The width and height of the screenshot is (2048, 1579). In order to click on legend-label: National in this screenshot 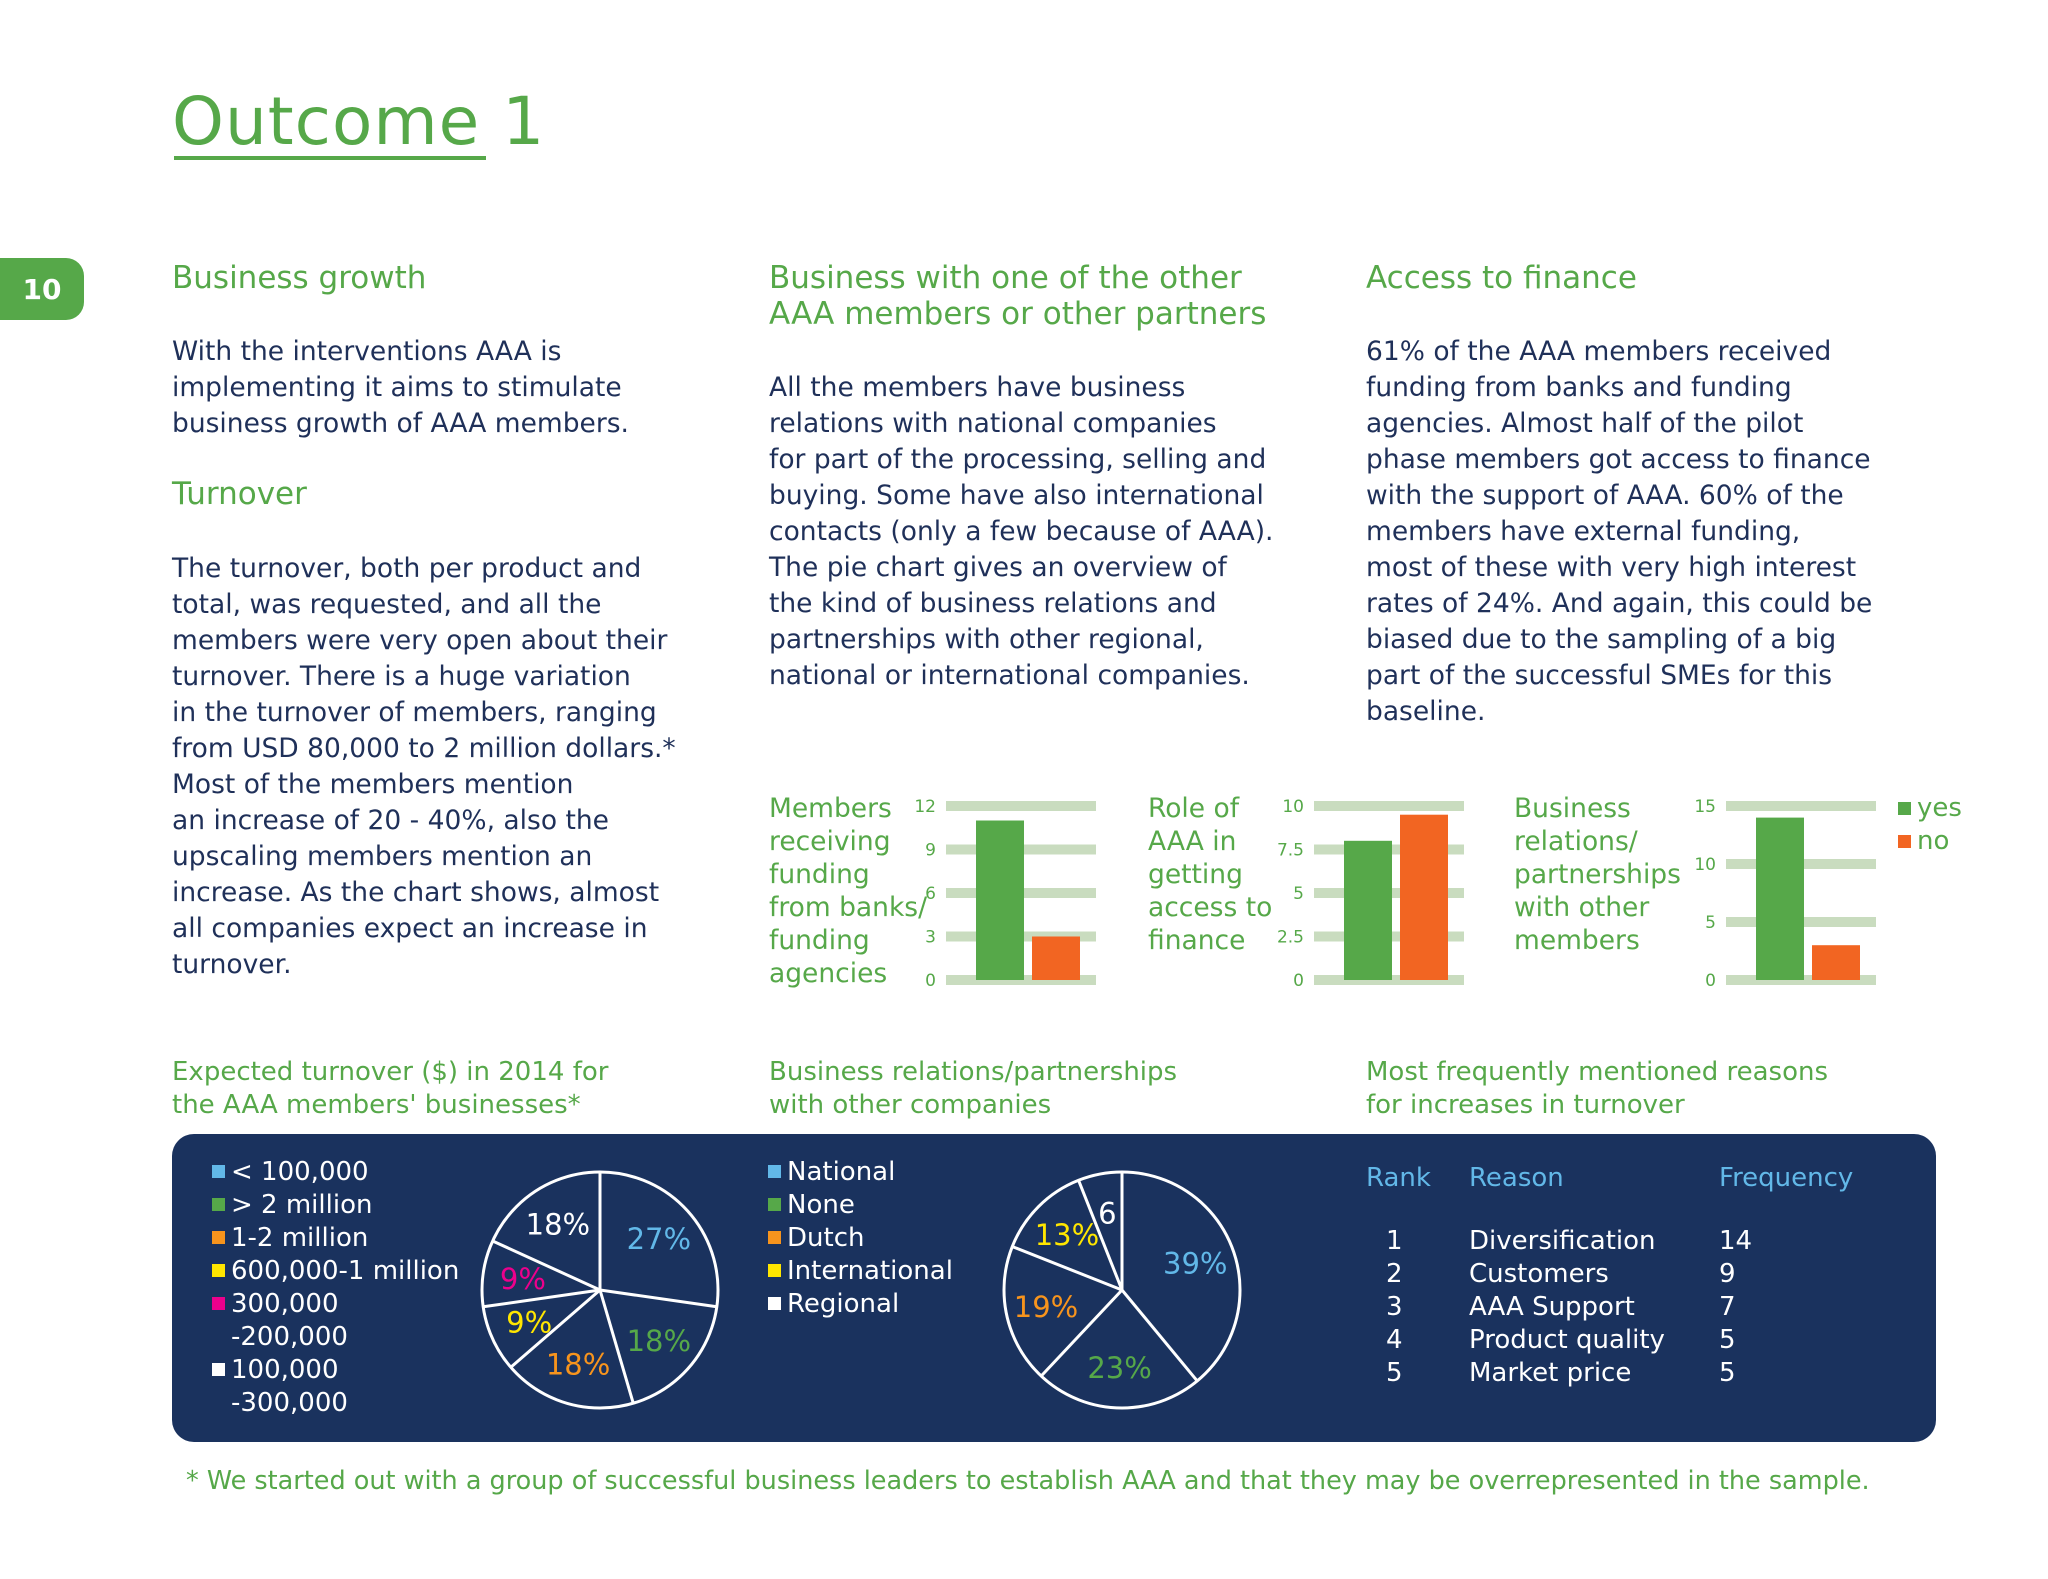, I will do `click(841, 1172)`.